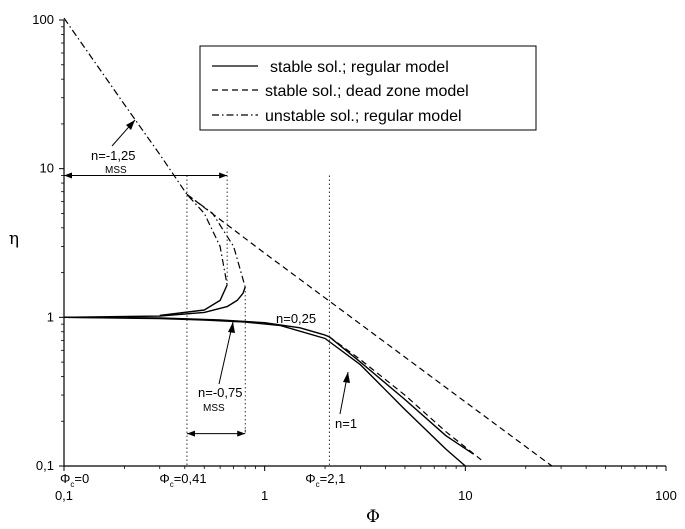  What do you see at coordinates (182, 480) in the screenshot?
I see `vertical-marker-label: Φc=0,41` at bounding box center [182, 480].